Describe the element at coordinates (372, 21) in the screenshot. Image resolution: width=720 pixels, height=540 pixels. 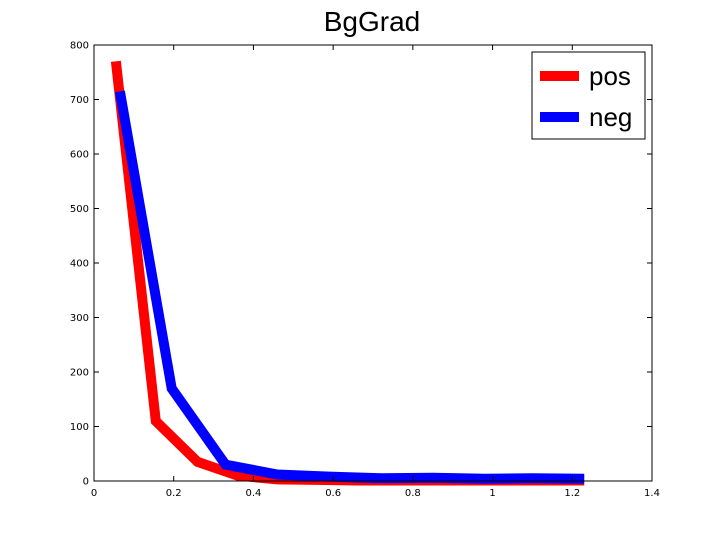
I see `chart-title: BgGrad` at that location.